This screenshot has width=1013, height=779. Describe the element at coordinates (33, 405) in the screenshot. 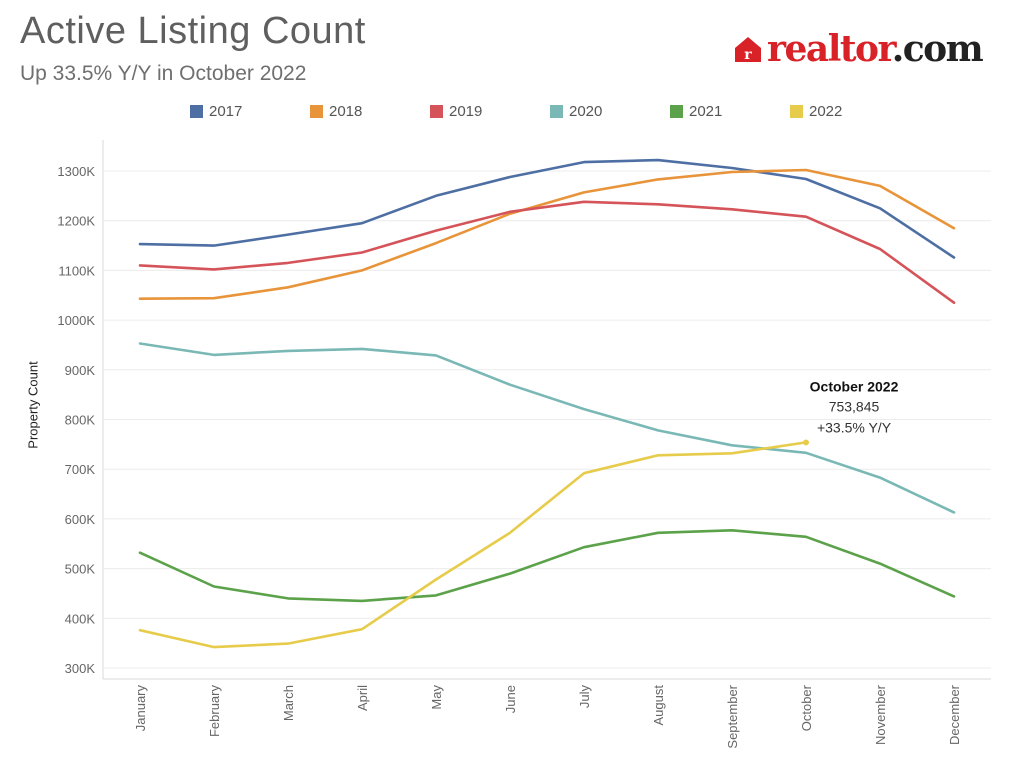

I see `y-axis-label: Property Count` at that location.